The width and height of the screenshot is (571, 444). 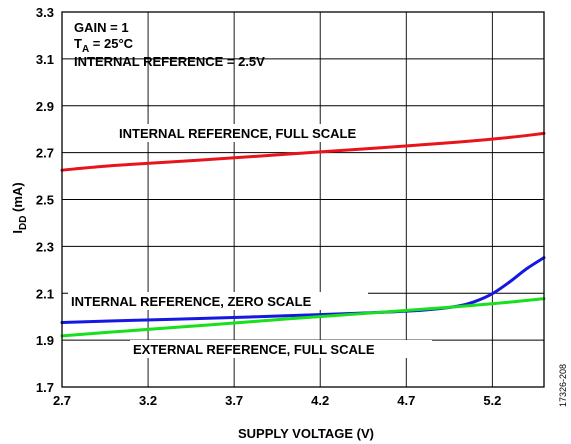 I want to click on y-tick-label: 1.7, so click(x=45, y=387).